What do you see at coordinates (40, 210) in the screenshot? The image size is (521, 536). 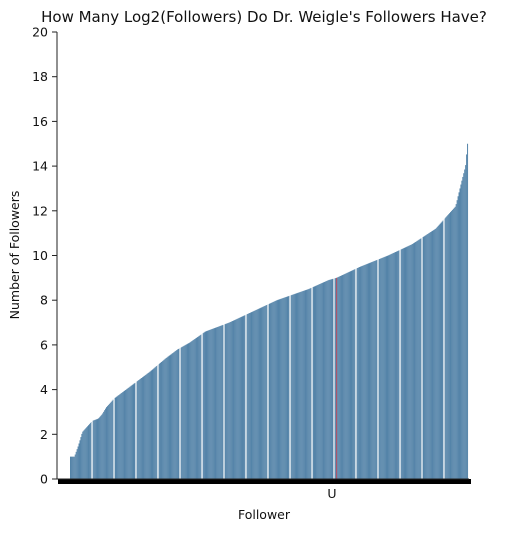 I see `y-tick-label: 12` at bounding box center [40, 210].